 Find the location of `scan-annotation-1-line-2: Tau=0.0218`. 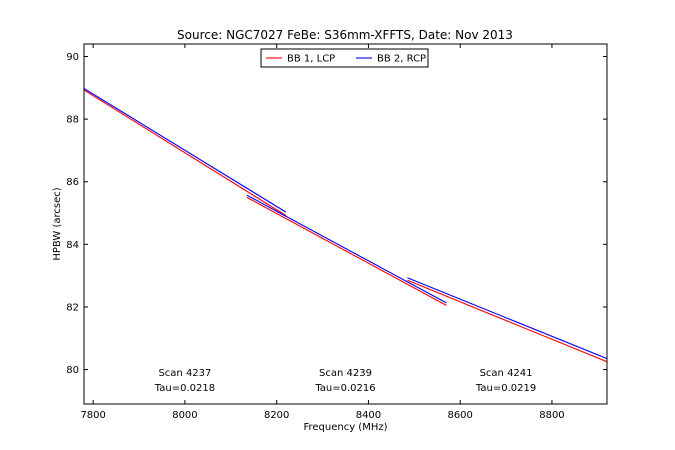

scan-annotation-1-line-2: Tau=0.0218 is located at coordinates (184, 388).